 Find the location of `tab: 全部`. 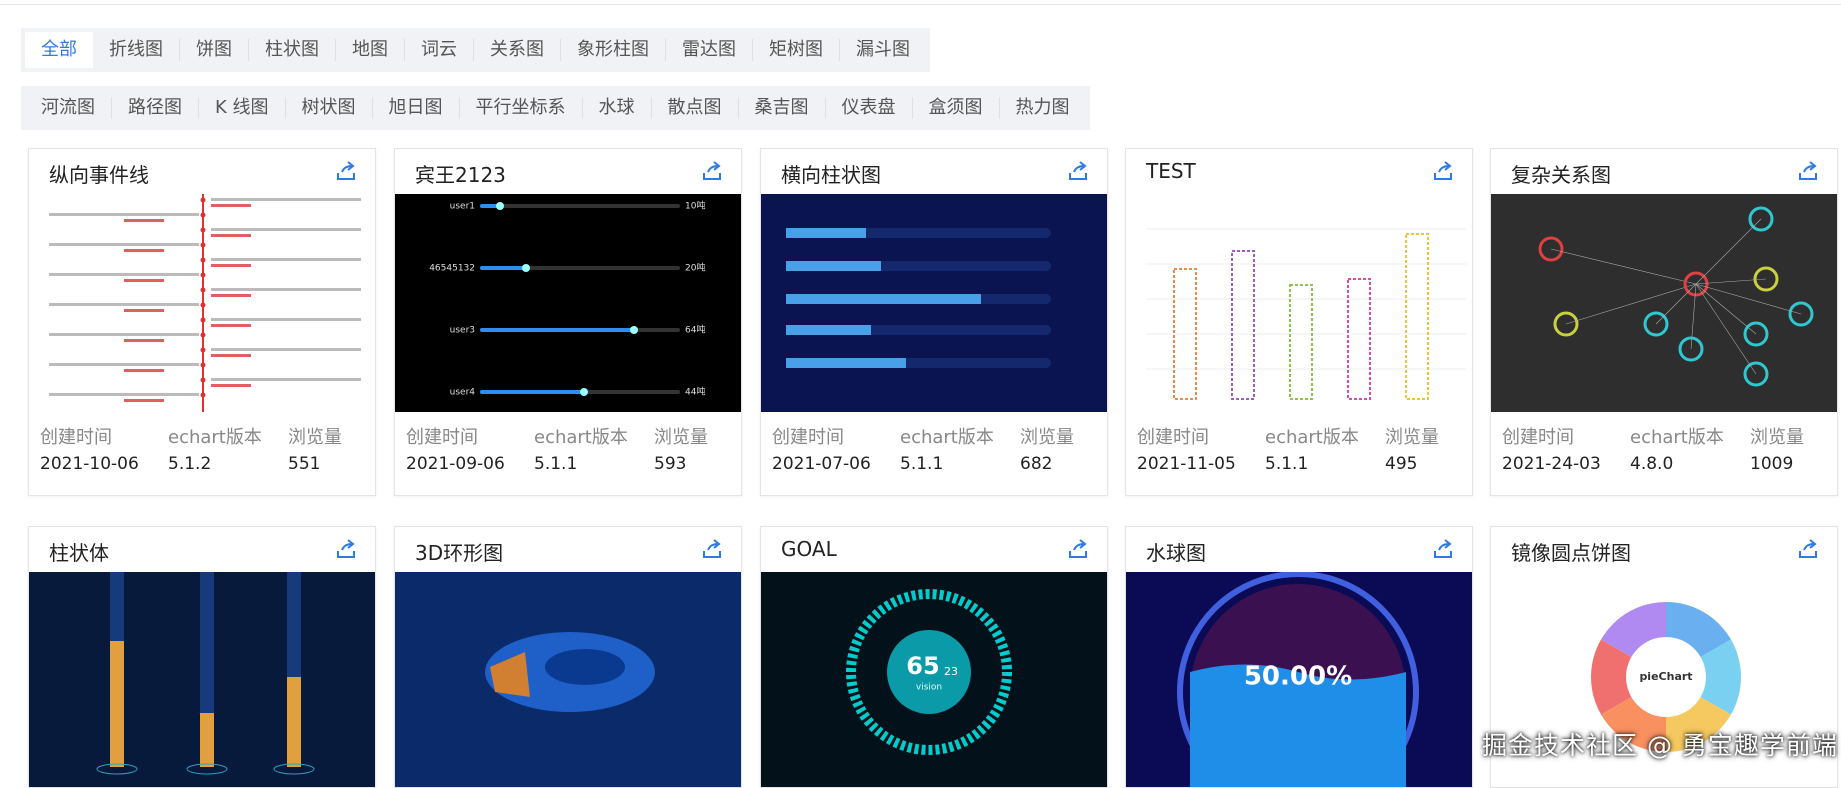

tab: 全部 is located at coordinates (59, 50).